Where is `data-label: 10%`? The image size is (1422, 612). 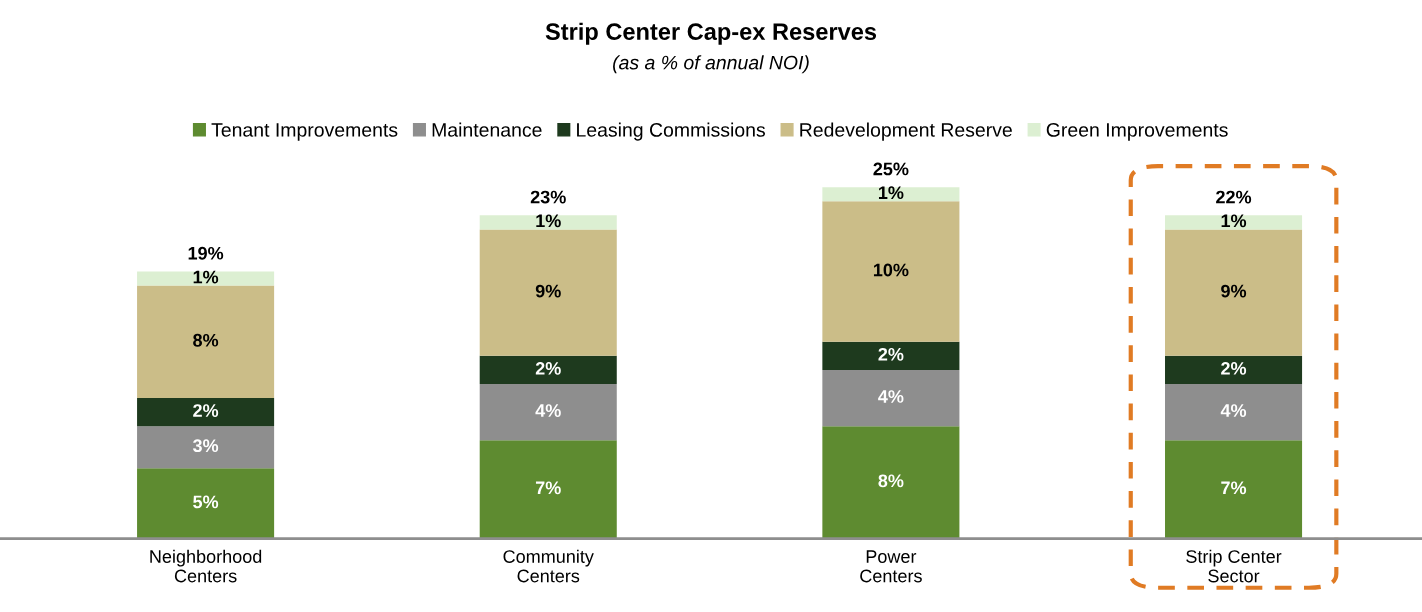
data-label: 10% is located at coordinates (891, 270).